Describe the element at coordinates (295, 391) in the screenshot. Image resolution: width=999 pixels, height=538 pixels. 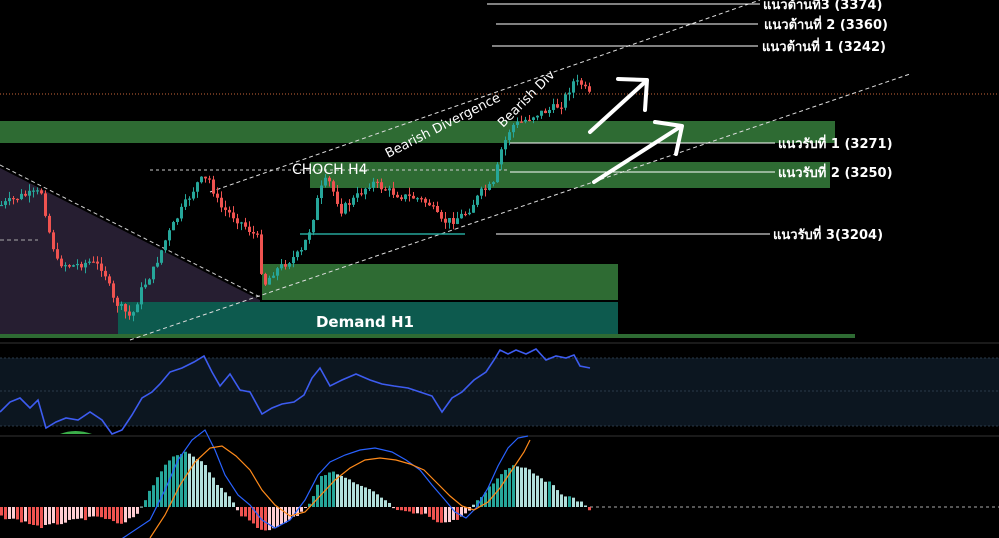
I see `rsi-line` at that location.